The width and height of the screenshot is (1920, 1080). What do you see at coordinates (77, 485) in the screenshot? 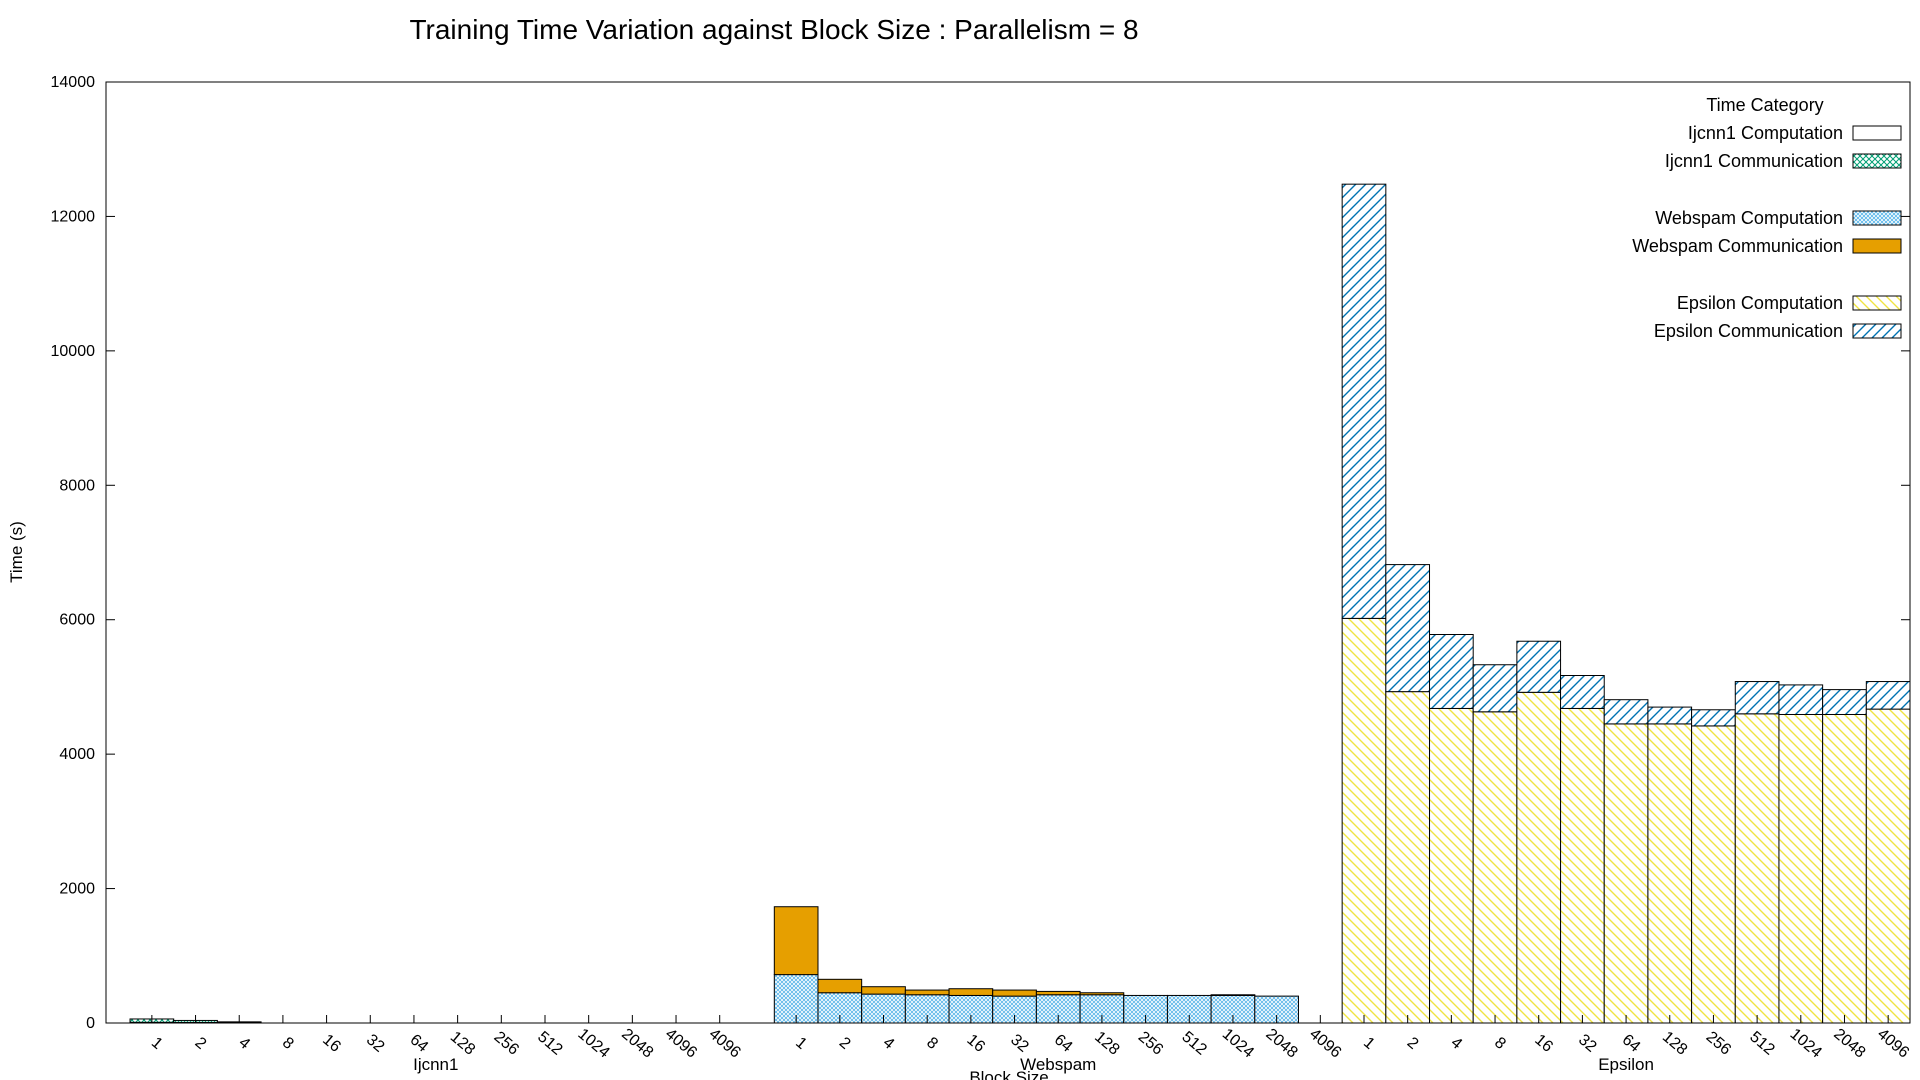
I see `y-tick-label: 8000` at bounding box center [77, 485].